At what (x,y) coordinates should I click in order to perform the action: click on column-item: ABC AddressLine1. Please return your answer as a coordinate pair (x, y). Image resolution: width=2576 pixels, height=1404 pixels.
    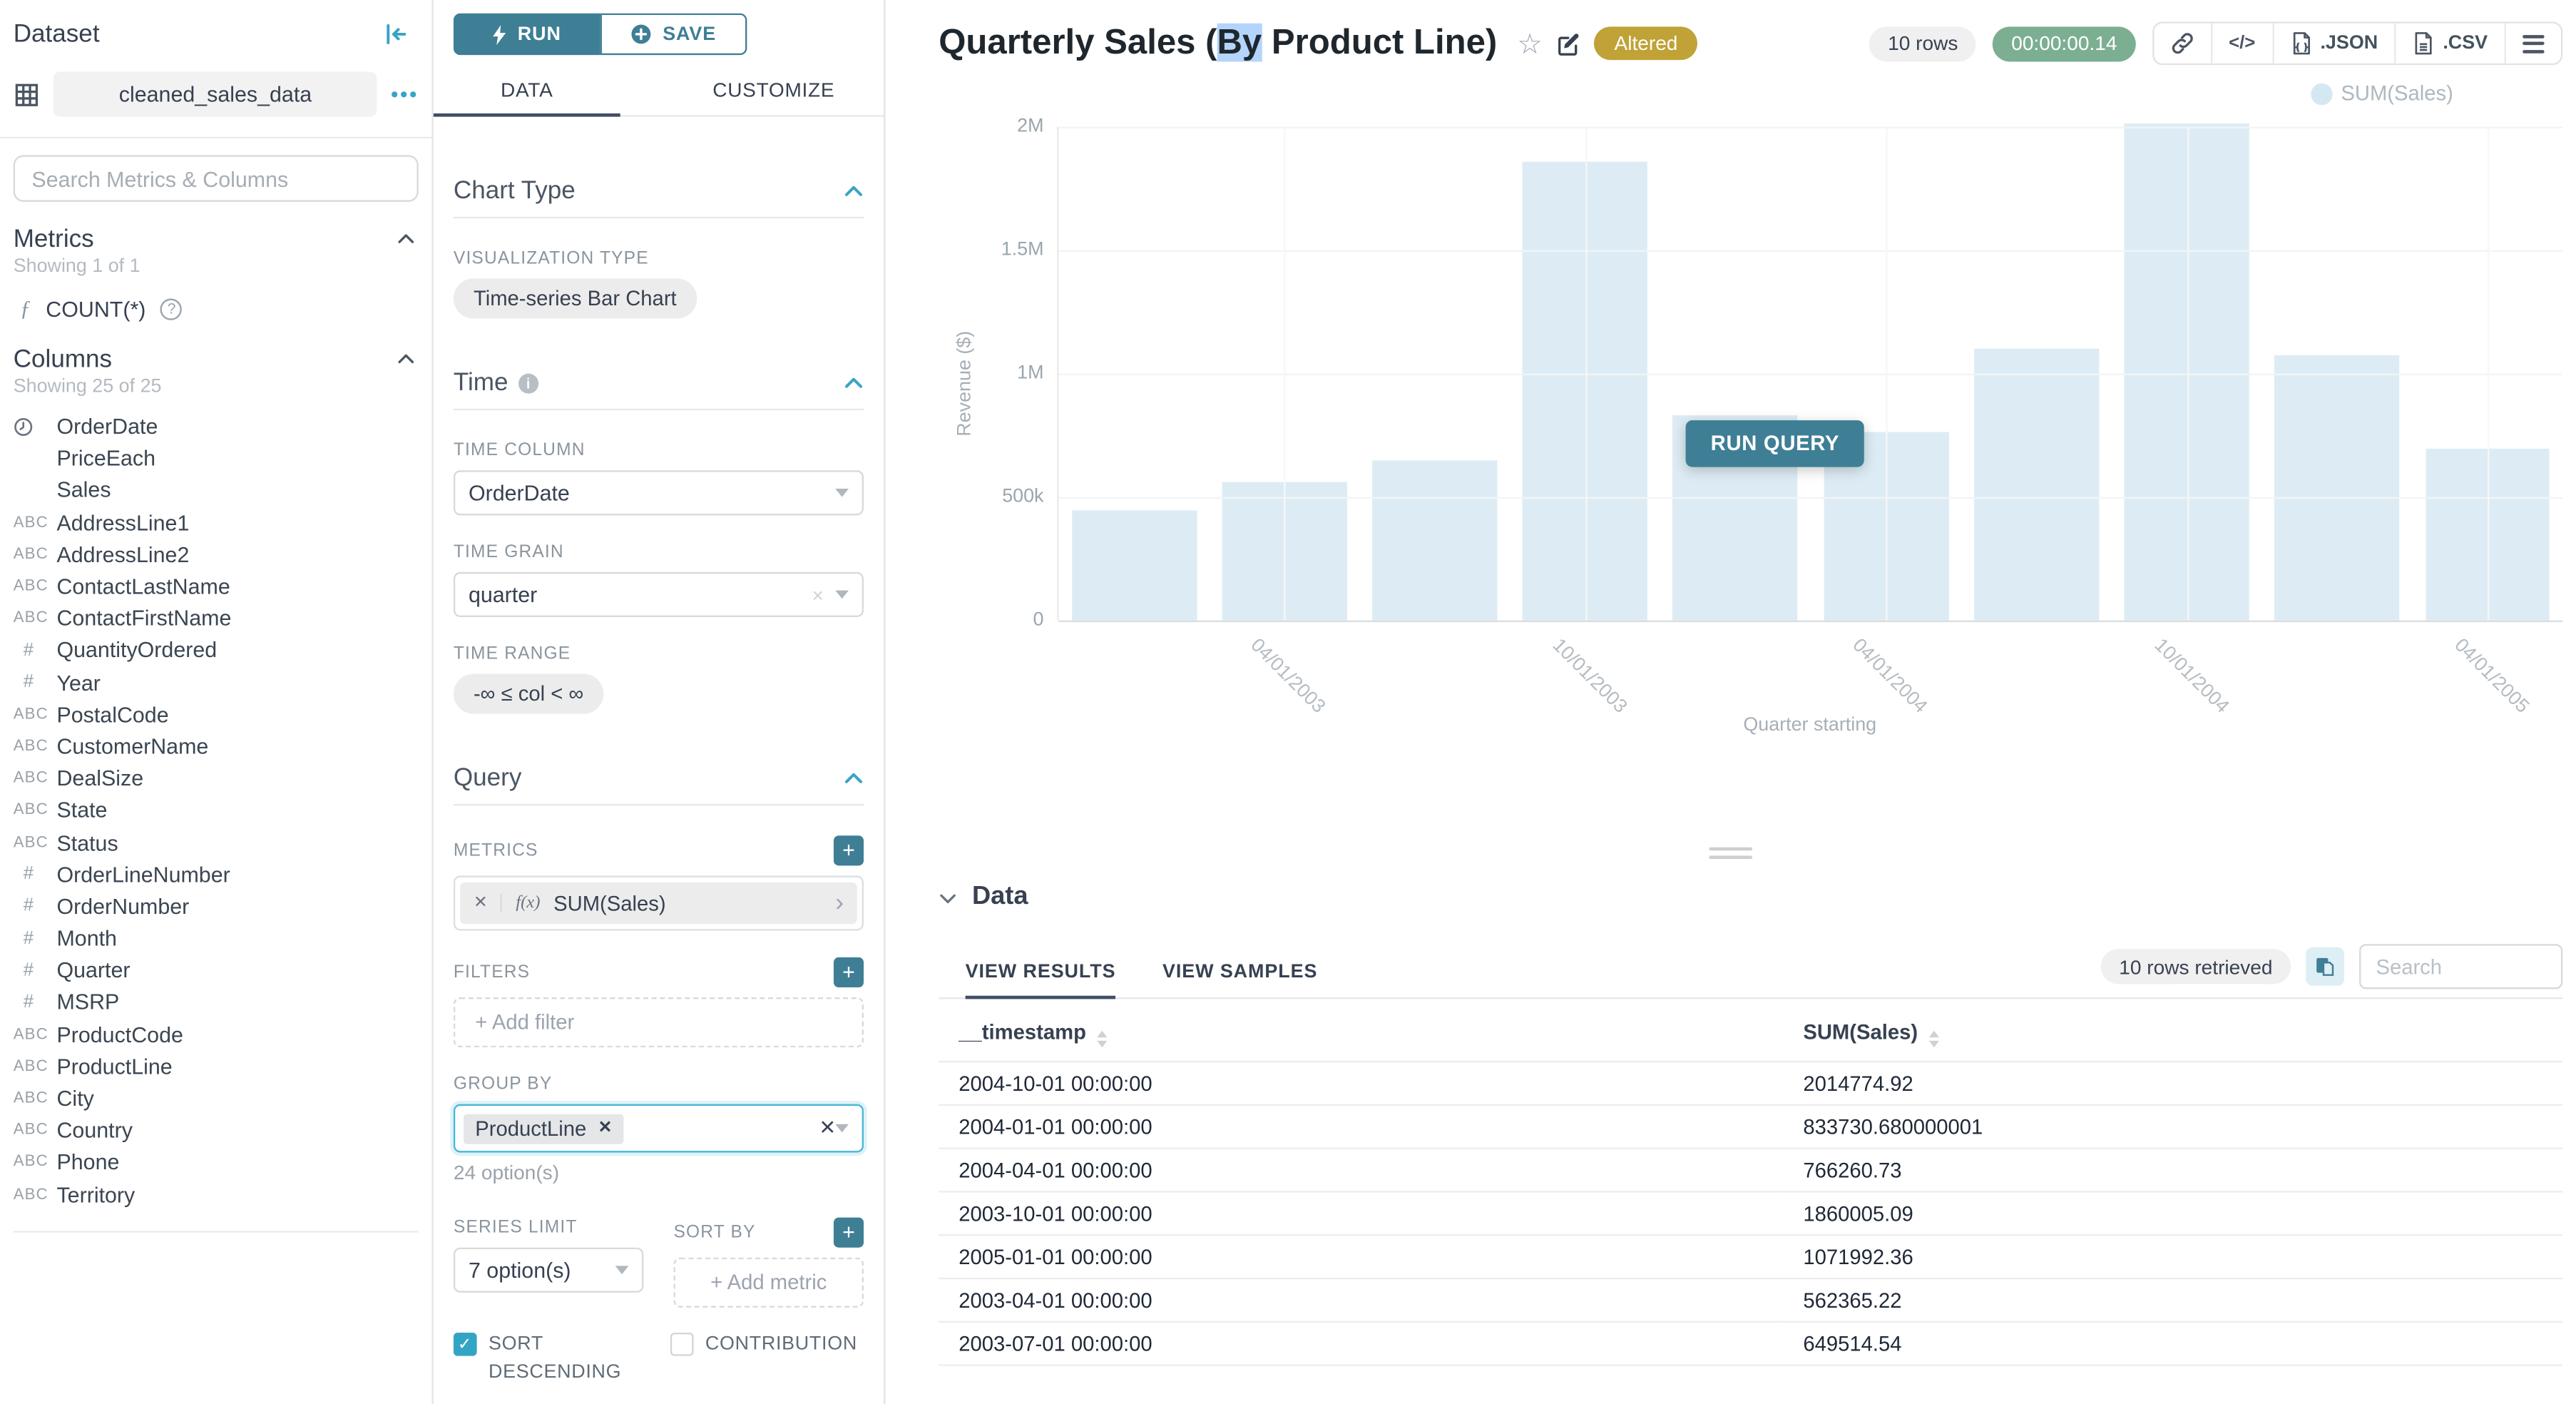
    Looking at the image, I should click on (216, 523).